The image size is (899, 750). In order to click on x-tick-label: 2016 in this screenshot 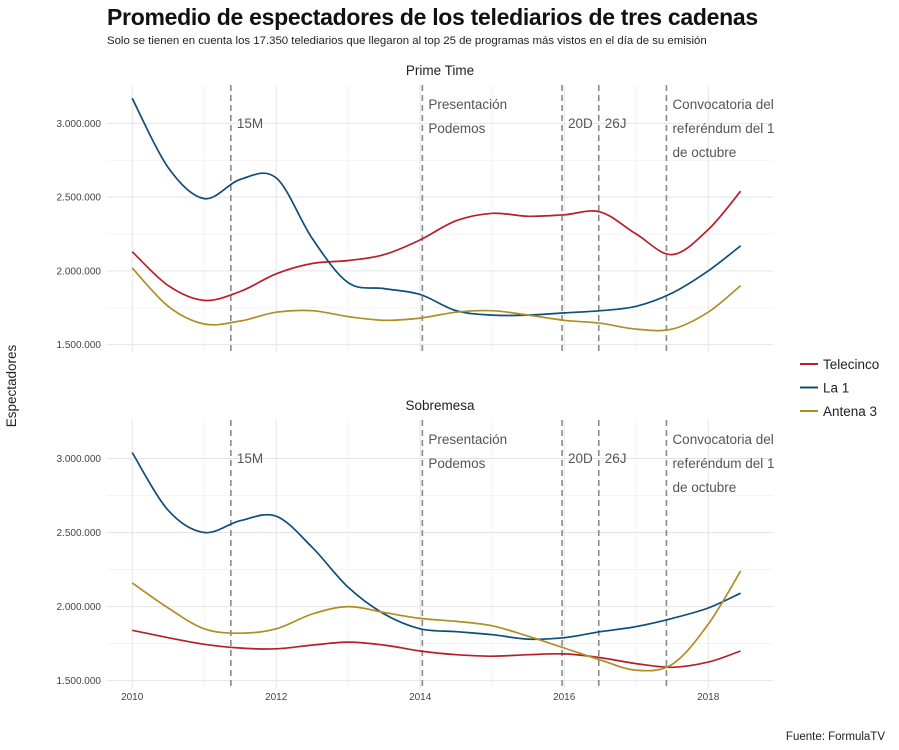, I will do `click(564, 697)`.